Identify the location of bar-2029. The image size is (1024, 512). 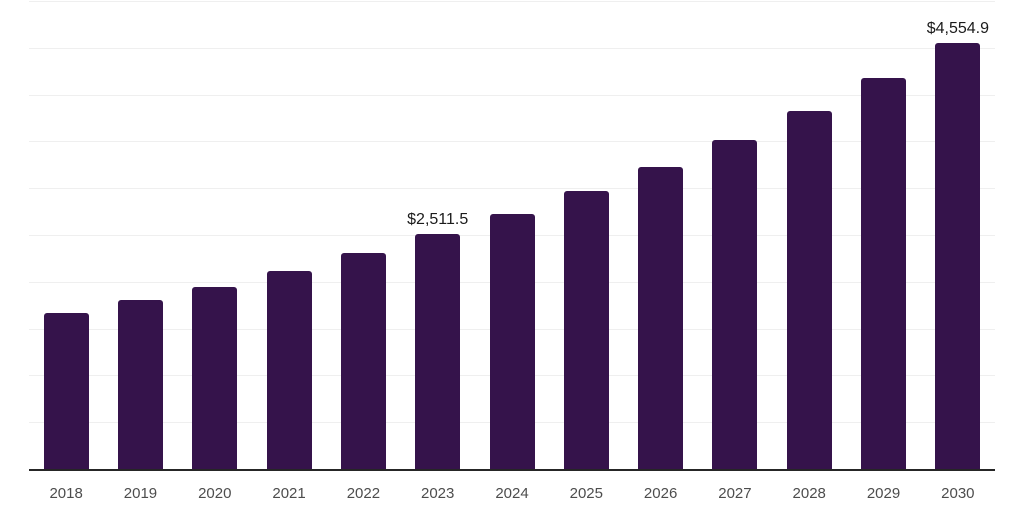
(884, 273).